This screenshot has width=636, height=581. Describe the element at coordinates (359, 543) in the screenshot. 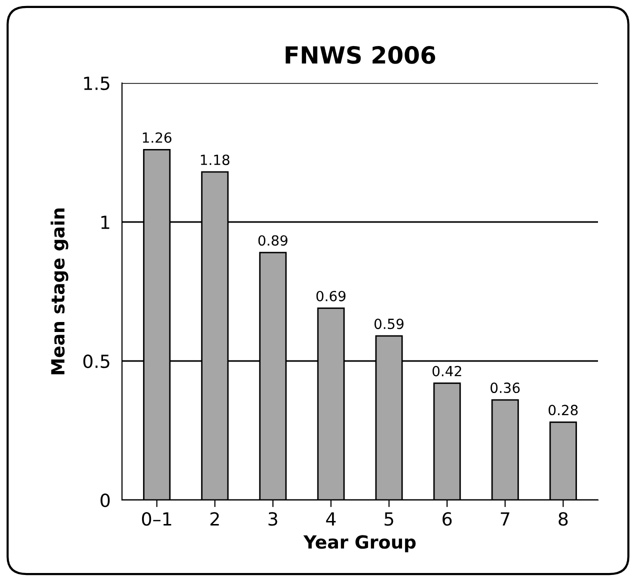

I see `x-axis-title: Year Group` at that location.